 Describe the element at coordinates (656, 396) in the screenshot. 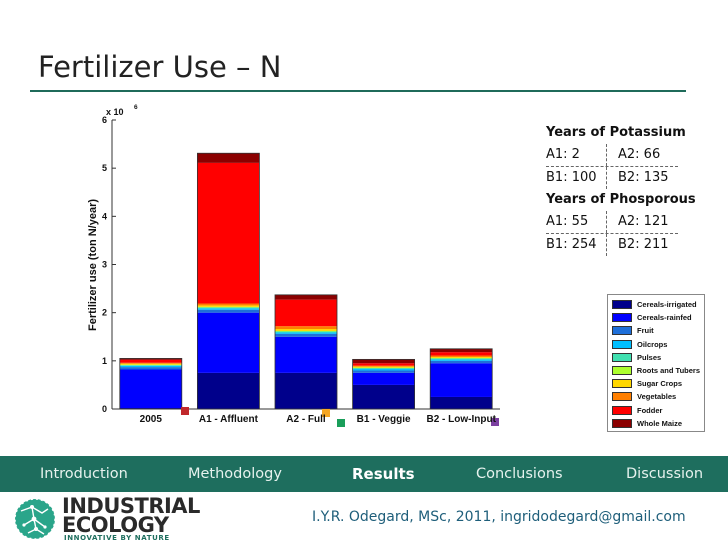

I see `legend-item: Vegetables` at that location.